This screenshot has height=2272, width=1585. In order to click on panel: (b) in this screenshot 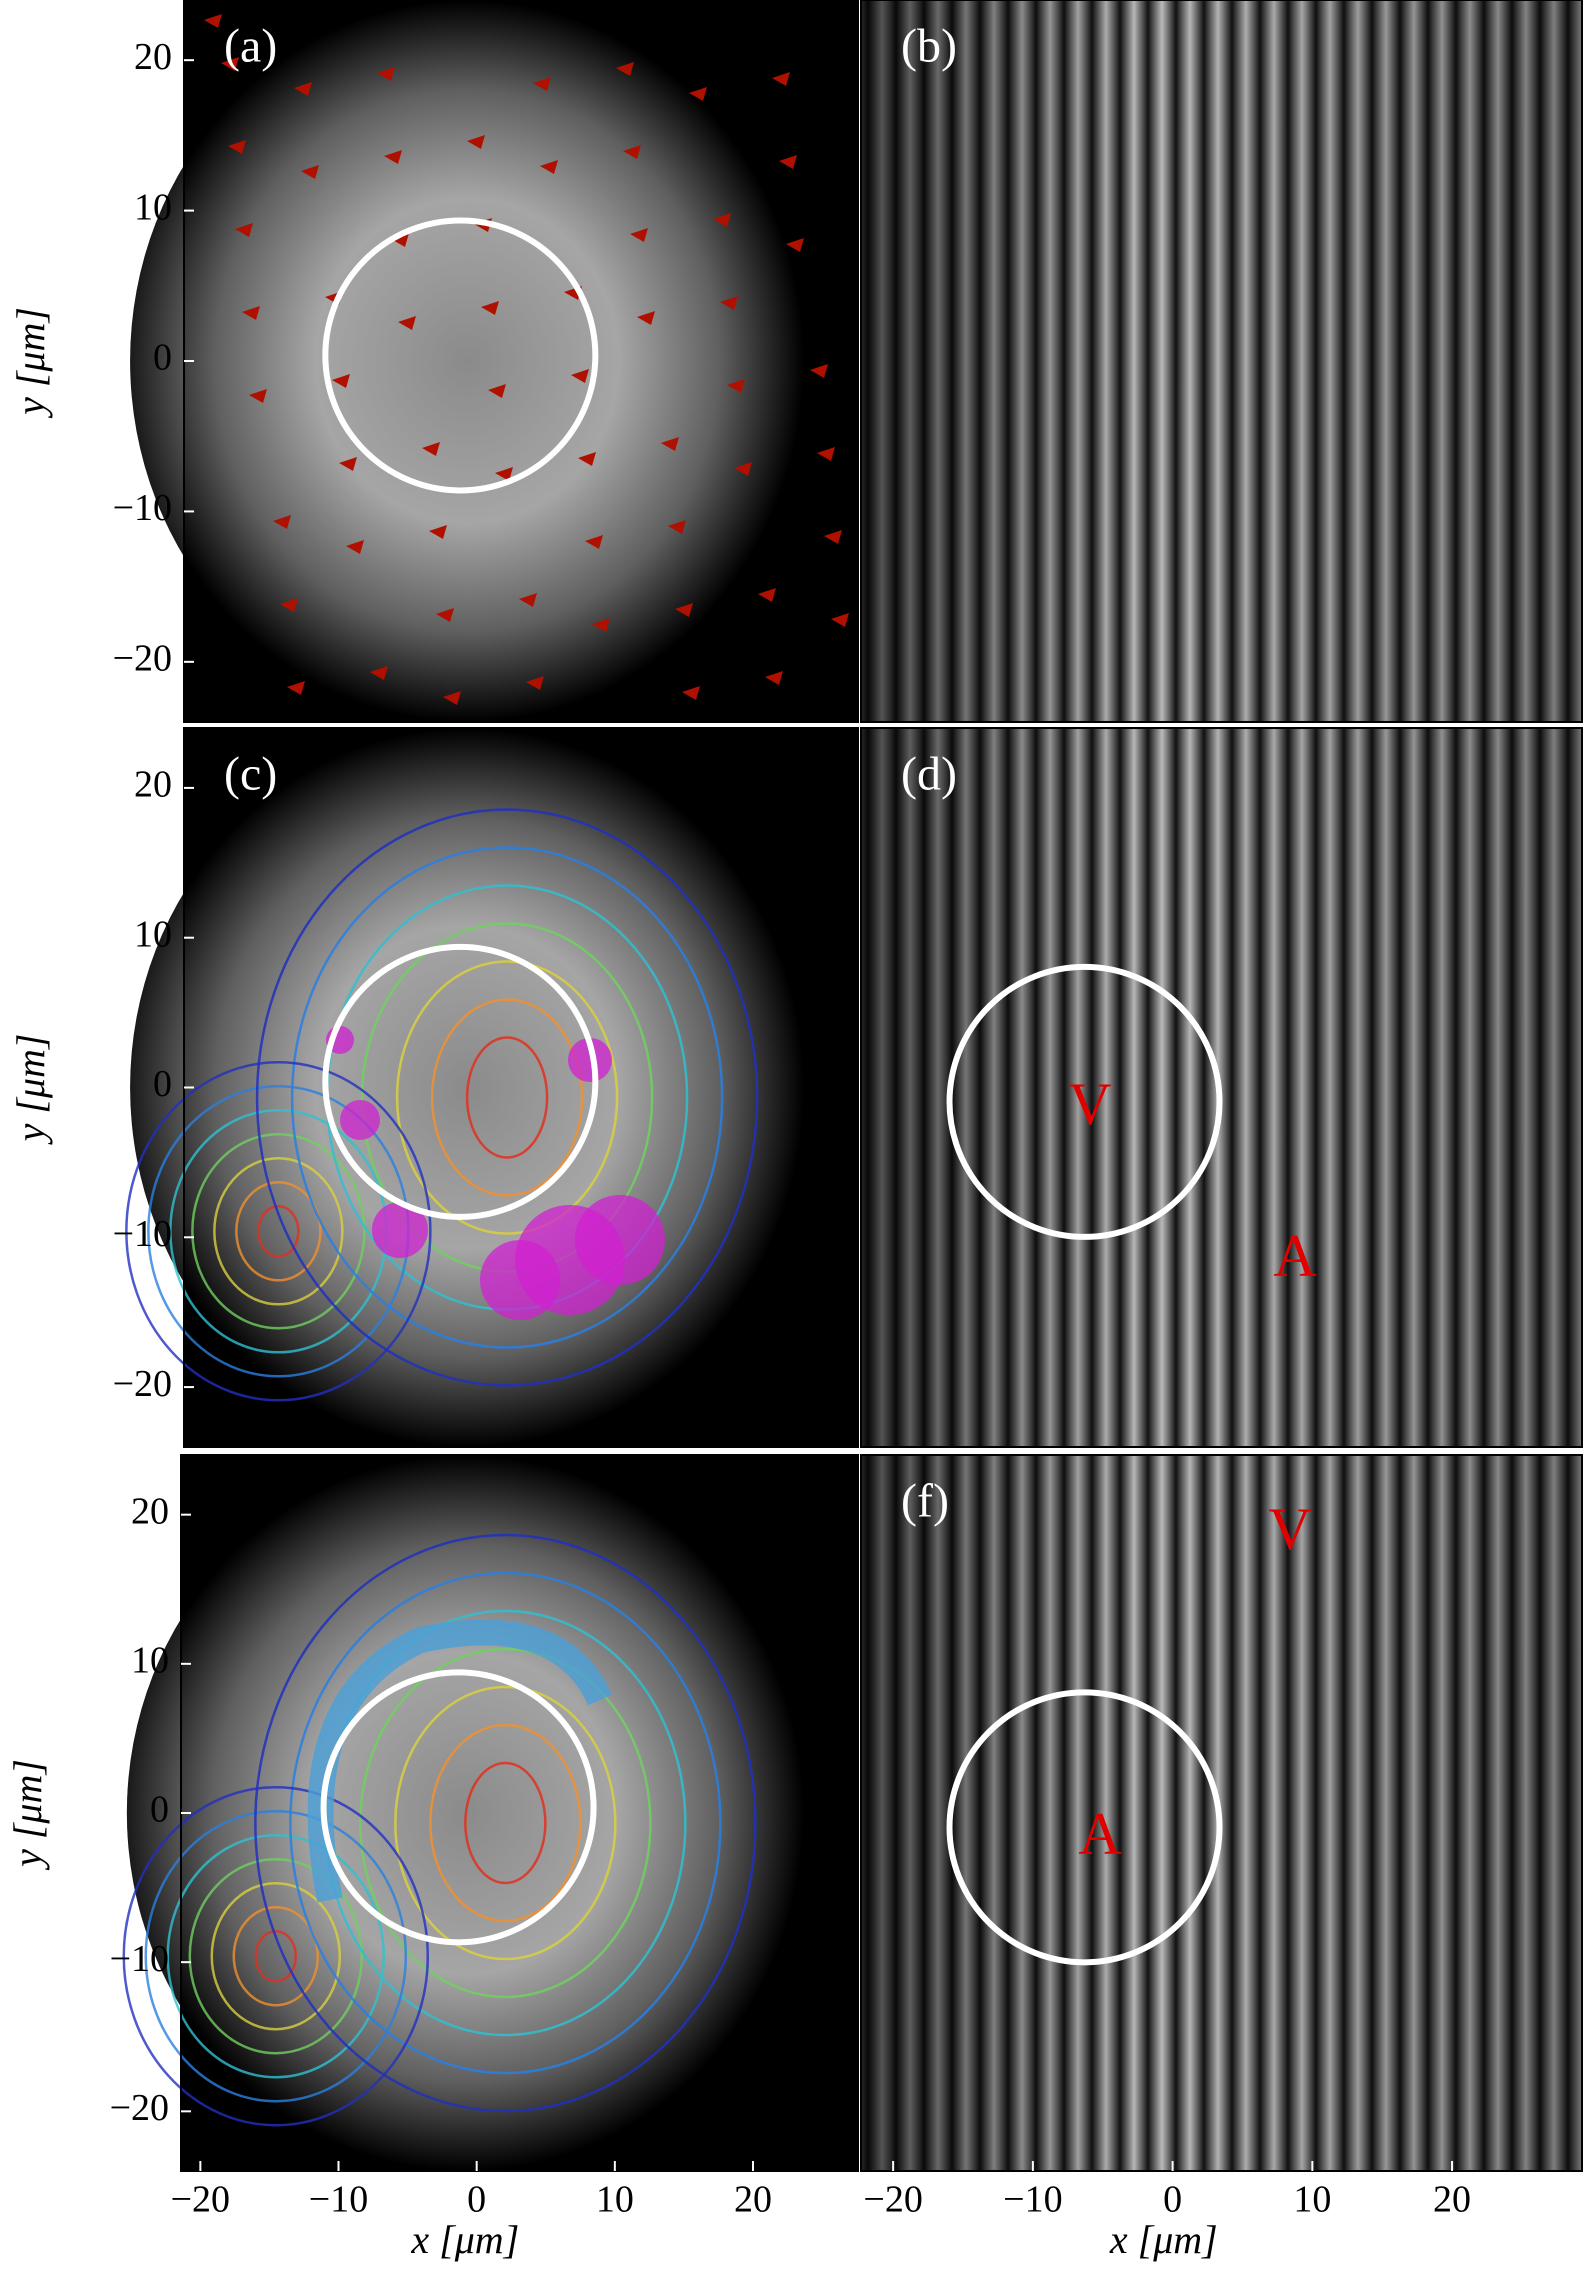, I will do `click(1221, 361)`.